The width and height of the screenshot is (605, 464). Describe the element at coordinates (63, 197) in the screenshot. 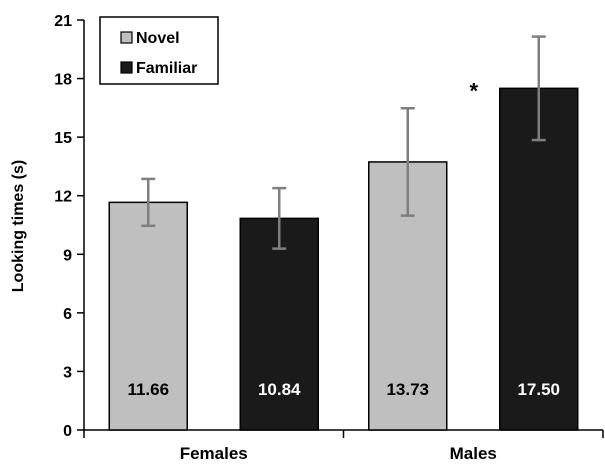

I see `y-tick-label-12: 12` at that location.